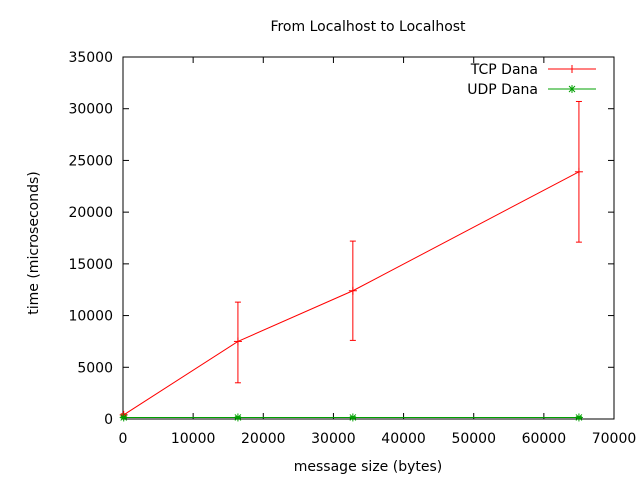 This screenshot has height=480, width=640. What do you see at coordinates (108, 420) in the screenshot?
I see `y-tick-label-0: 0` at bounding box center [108, 420].